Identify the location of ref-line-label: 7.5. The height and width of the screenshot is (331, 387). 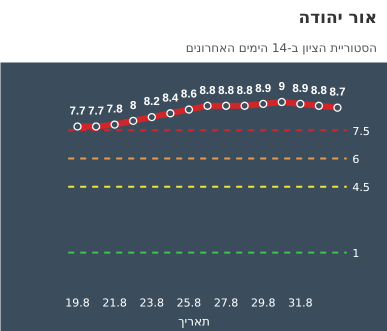
(361, 131).